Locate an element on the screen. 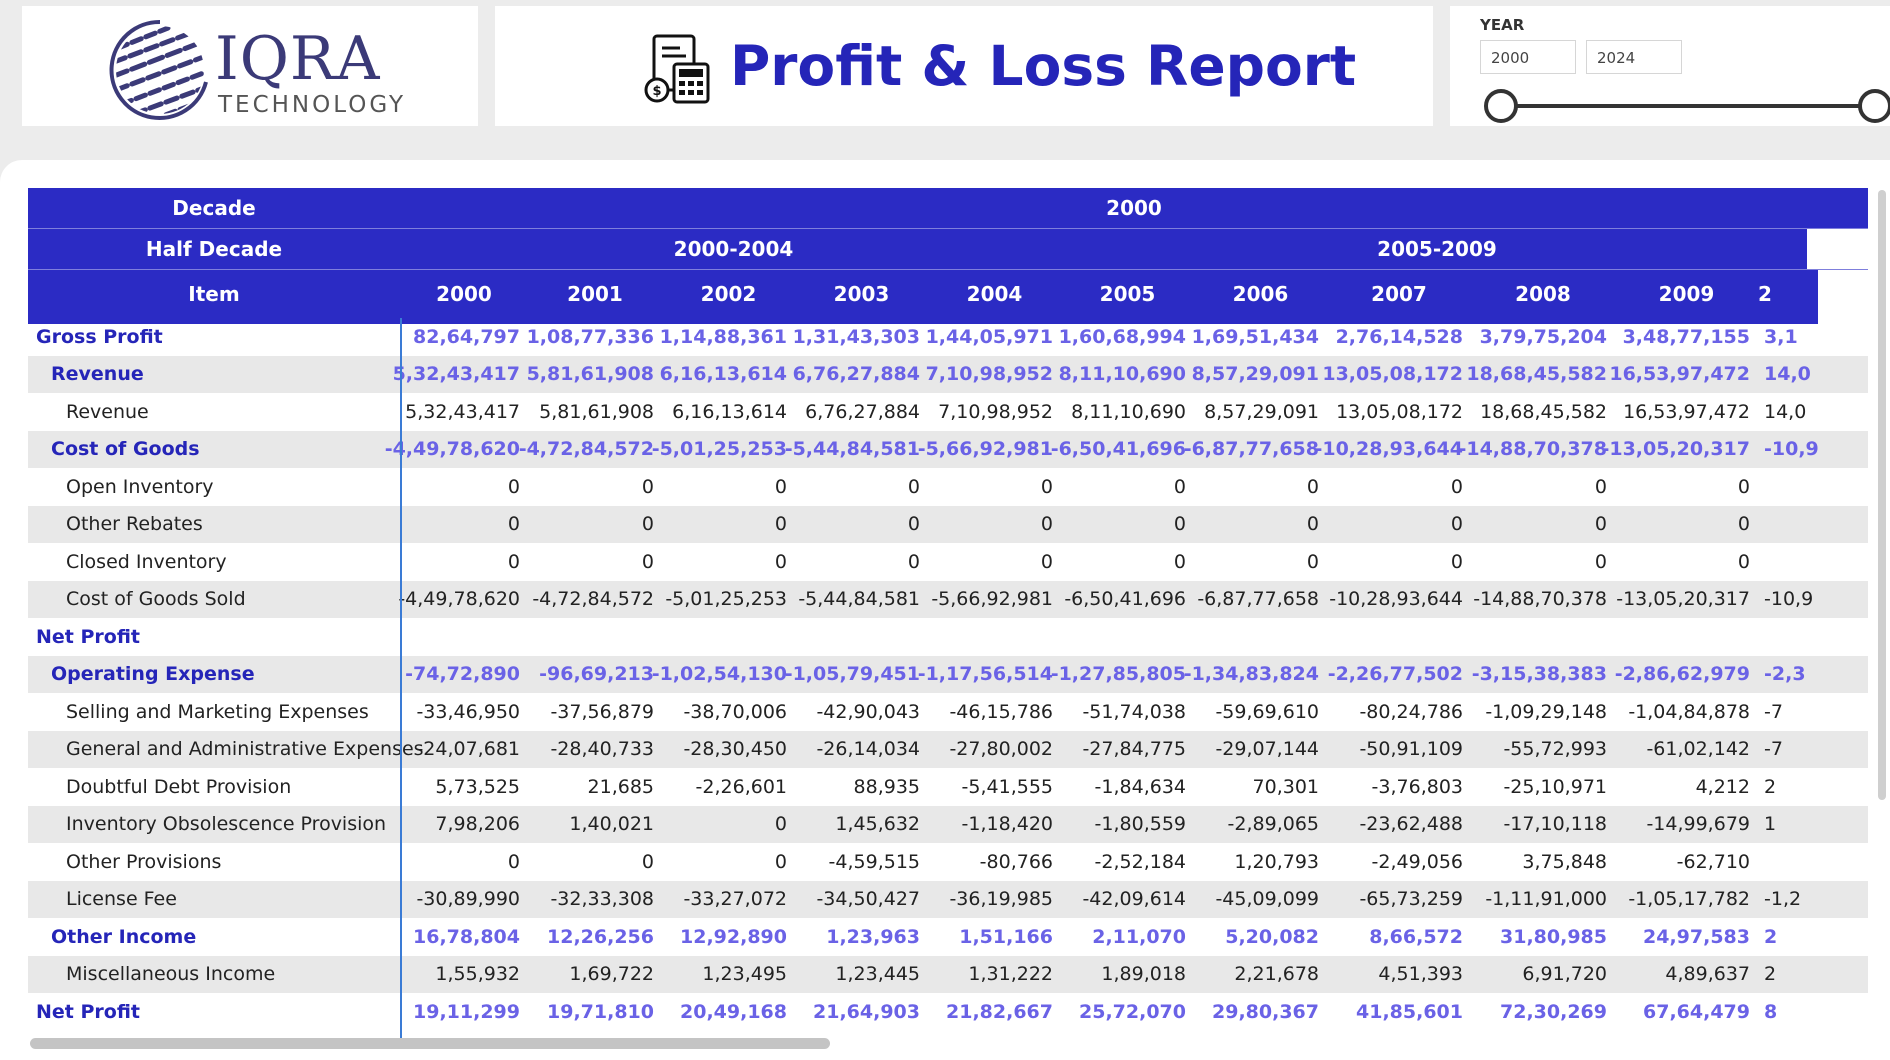 This screenshot has height=1060, width=1890. year-column-header: 2000 is located at coordinates (464, 294).